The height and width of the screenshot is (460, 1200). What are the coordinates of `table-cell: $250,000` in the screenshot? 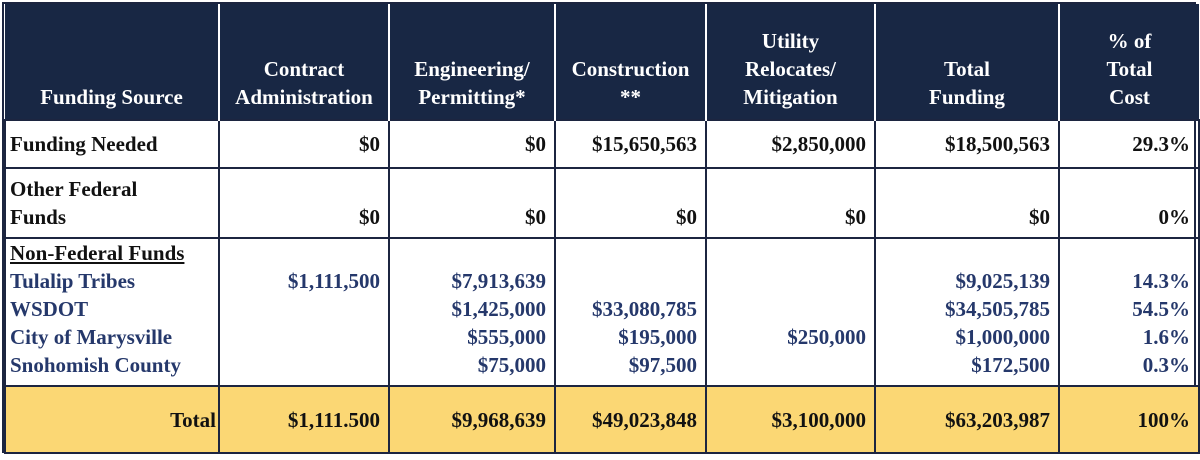 It's located at (790, 312).